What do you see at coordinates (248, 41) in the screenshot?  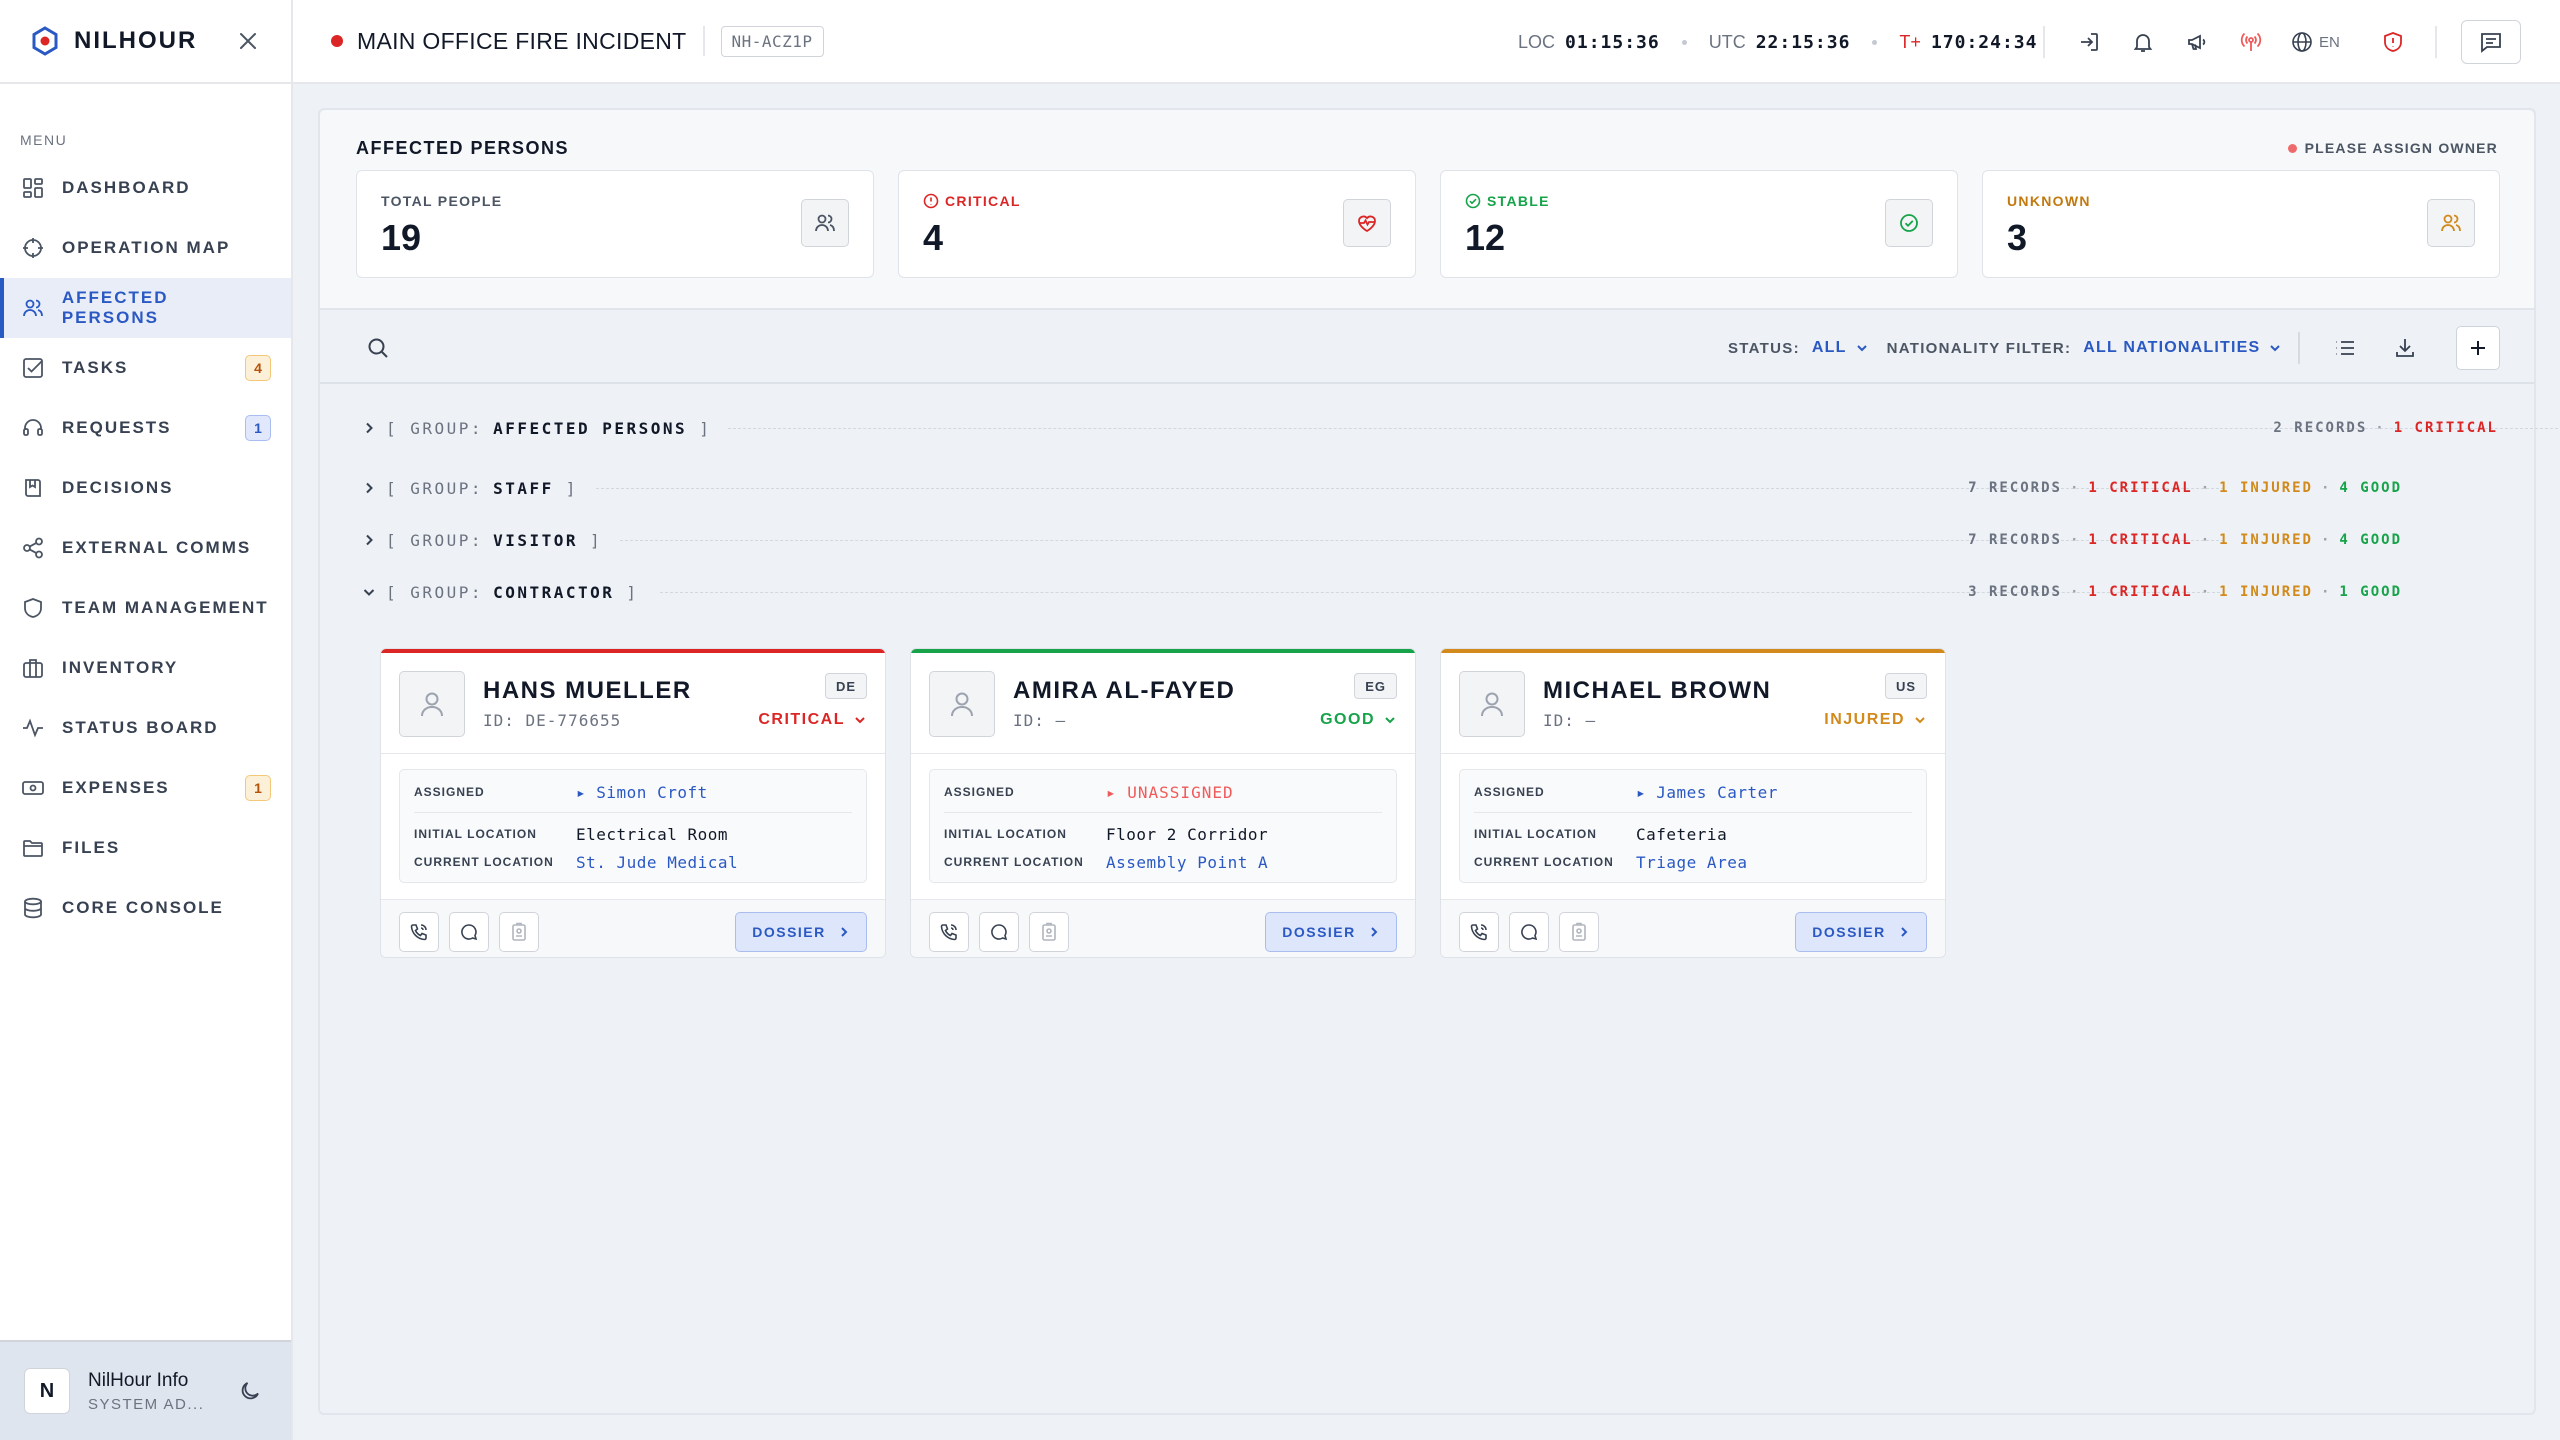 I see `close-sidebar-icon` at bounding box center [248, 41].